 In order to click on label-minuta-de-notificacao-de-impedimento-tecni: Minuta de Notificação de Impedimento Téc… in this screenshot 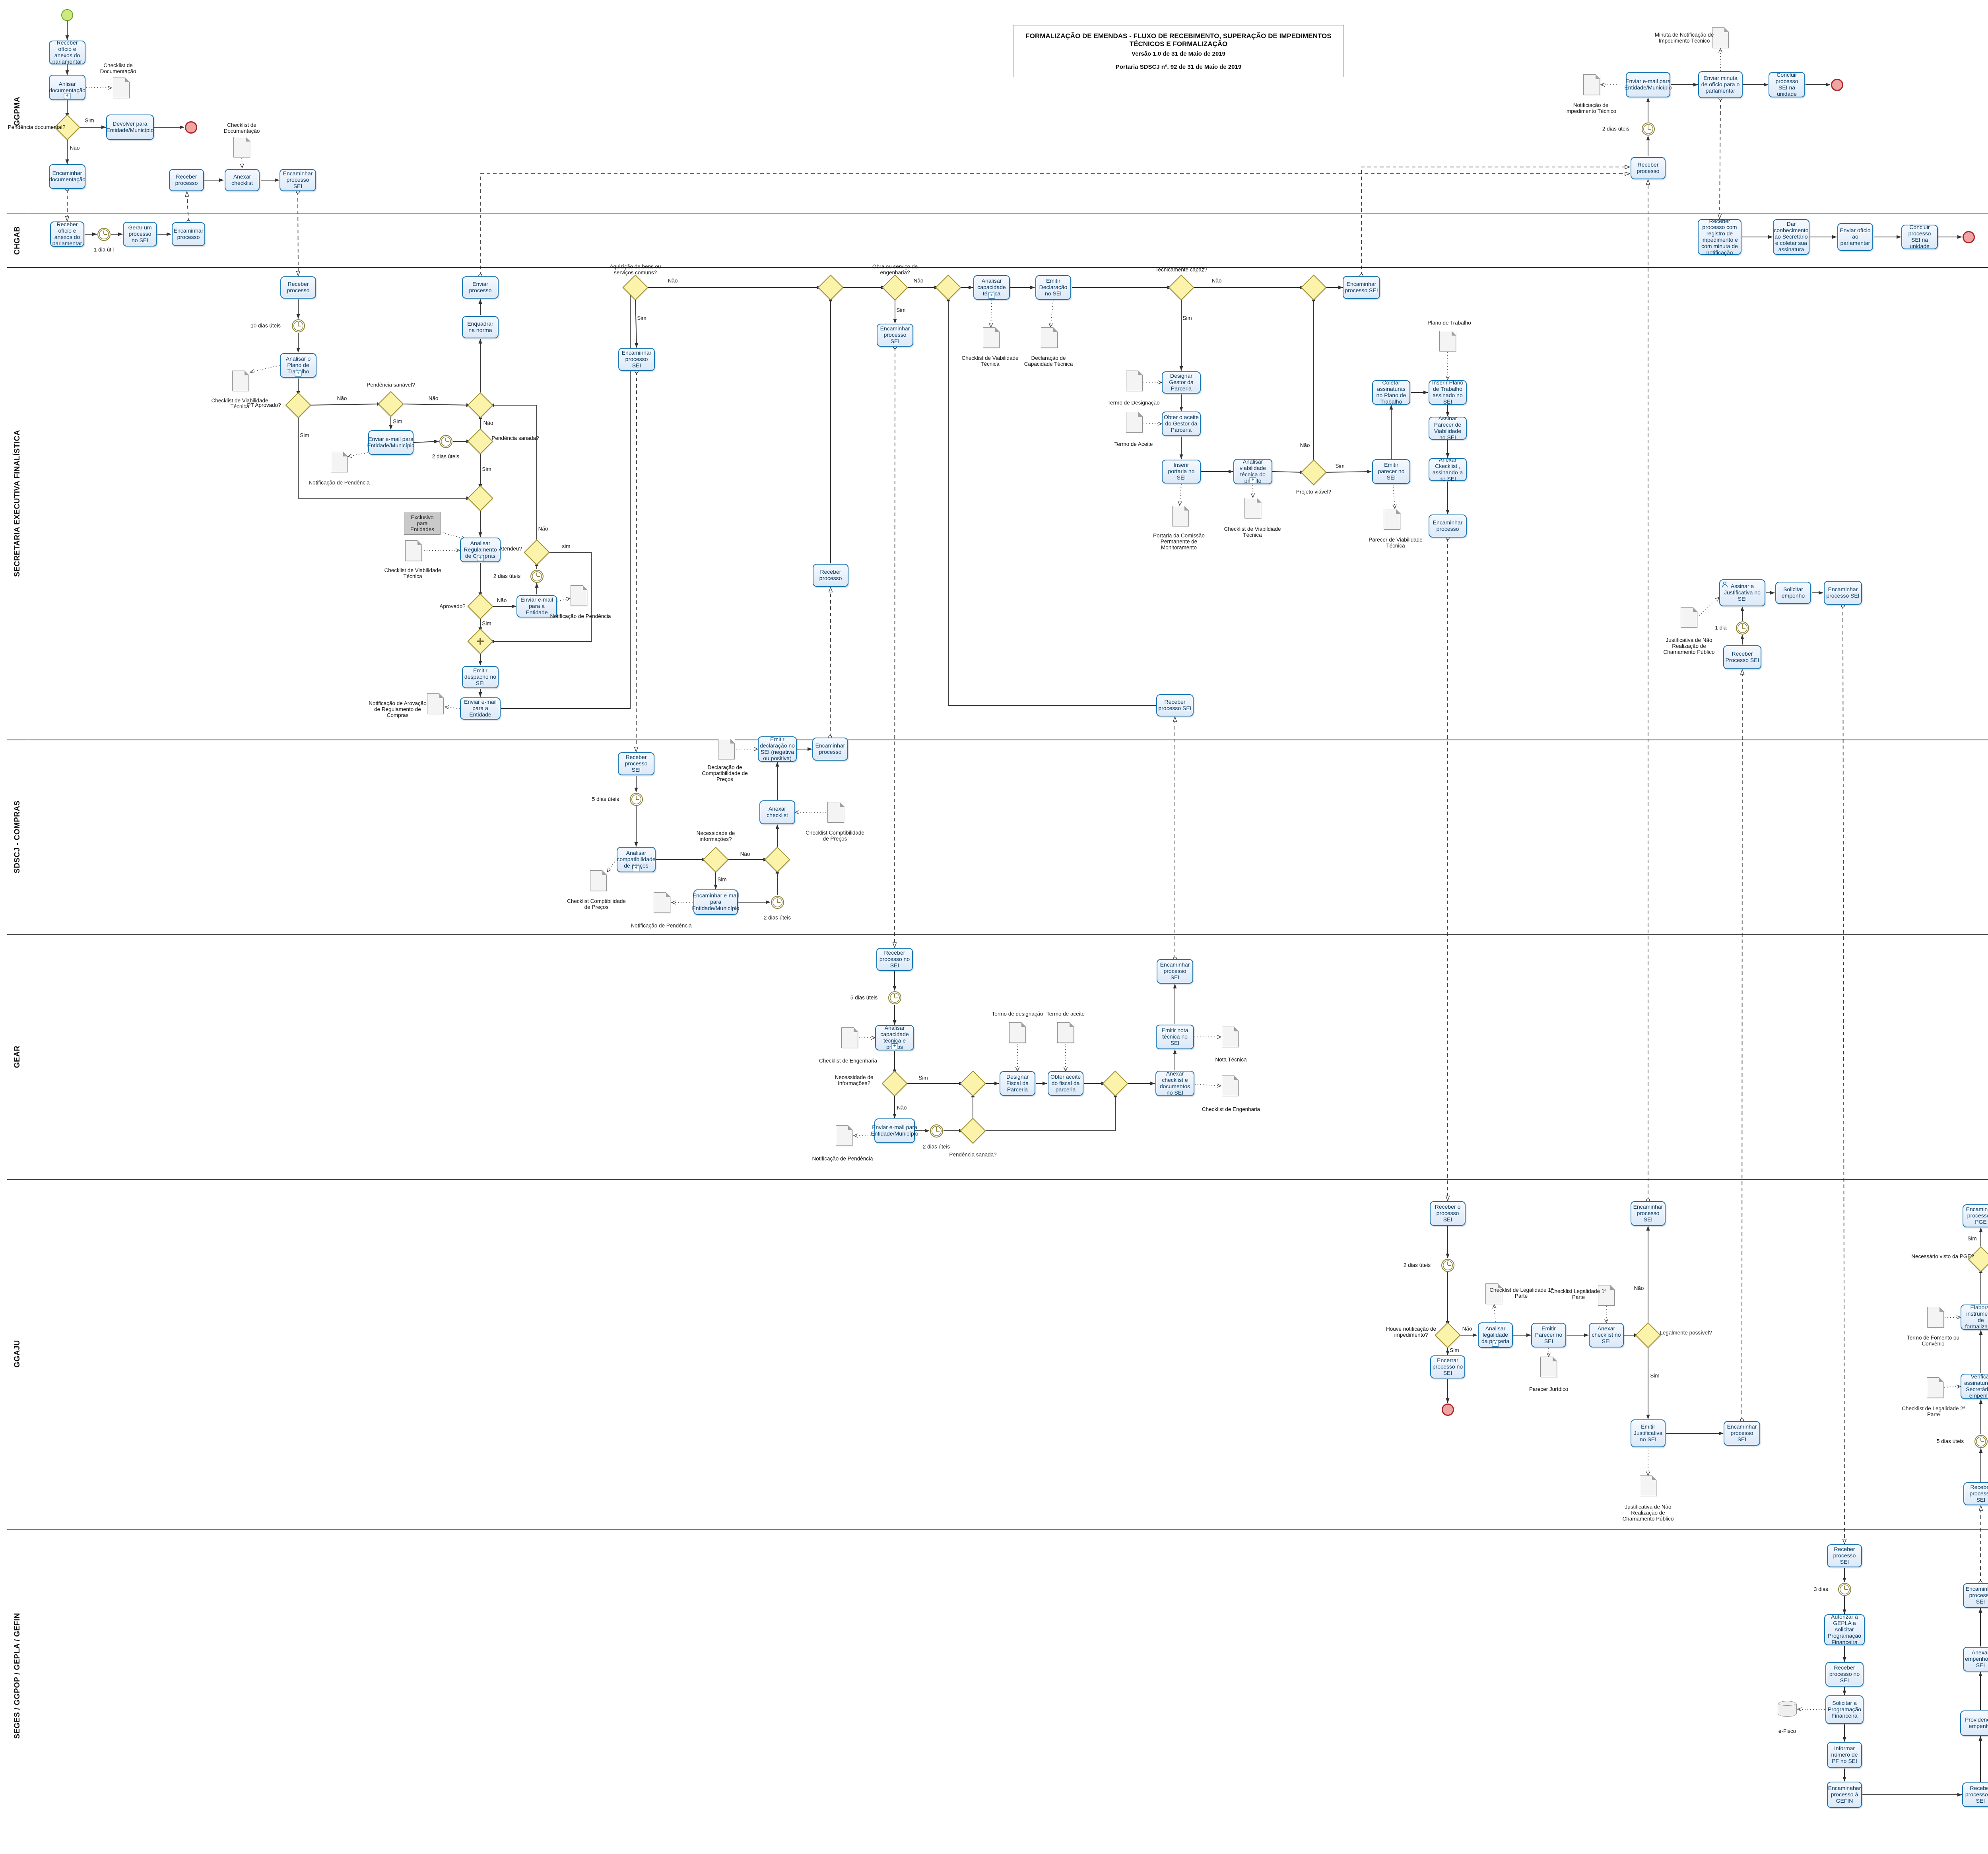, I will do `click(1684, 37)`.